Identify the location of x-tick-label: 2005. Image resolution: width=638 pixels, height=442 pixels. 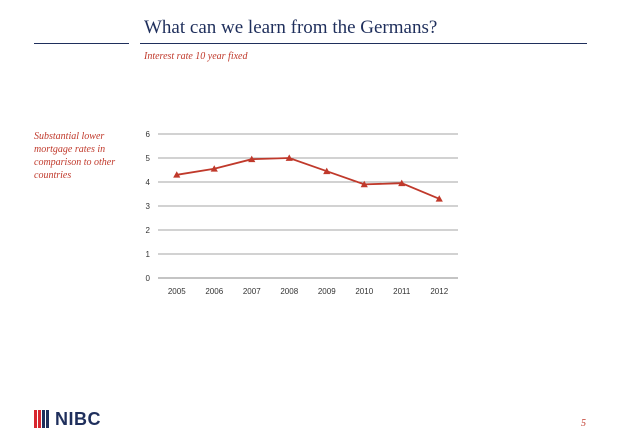
(177, 291).